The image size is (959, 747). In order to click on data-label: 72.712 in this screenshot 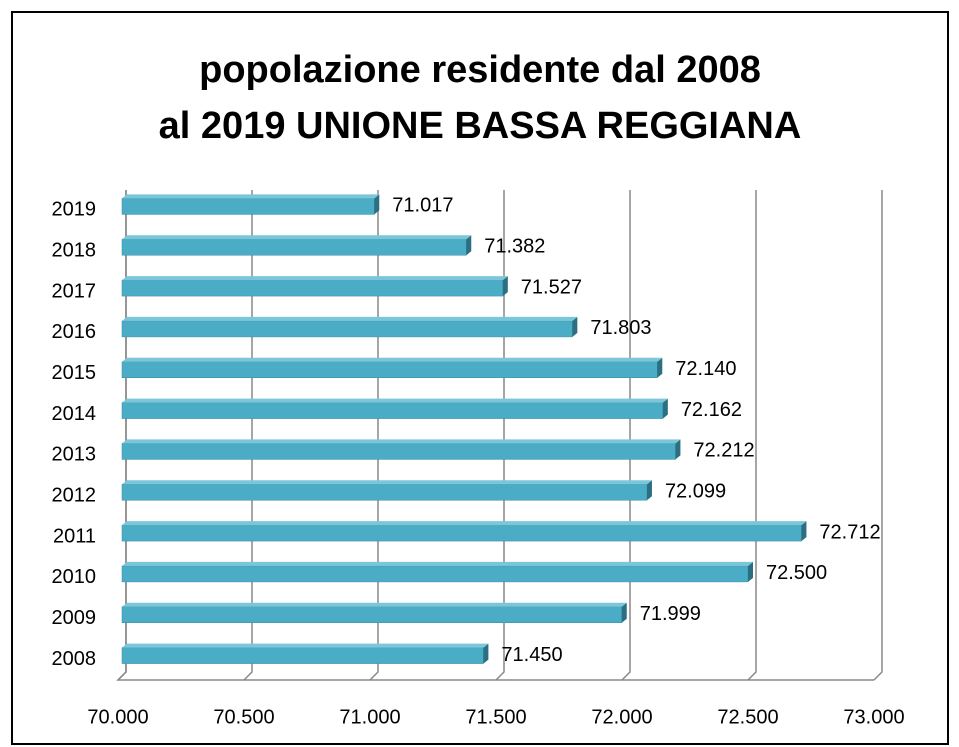, I will do `click(849, 532)`.